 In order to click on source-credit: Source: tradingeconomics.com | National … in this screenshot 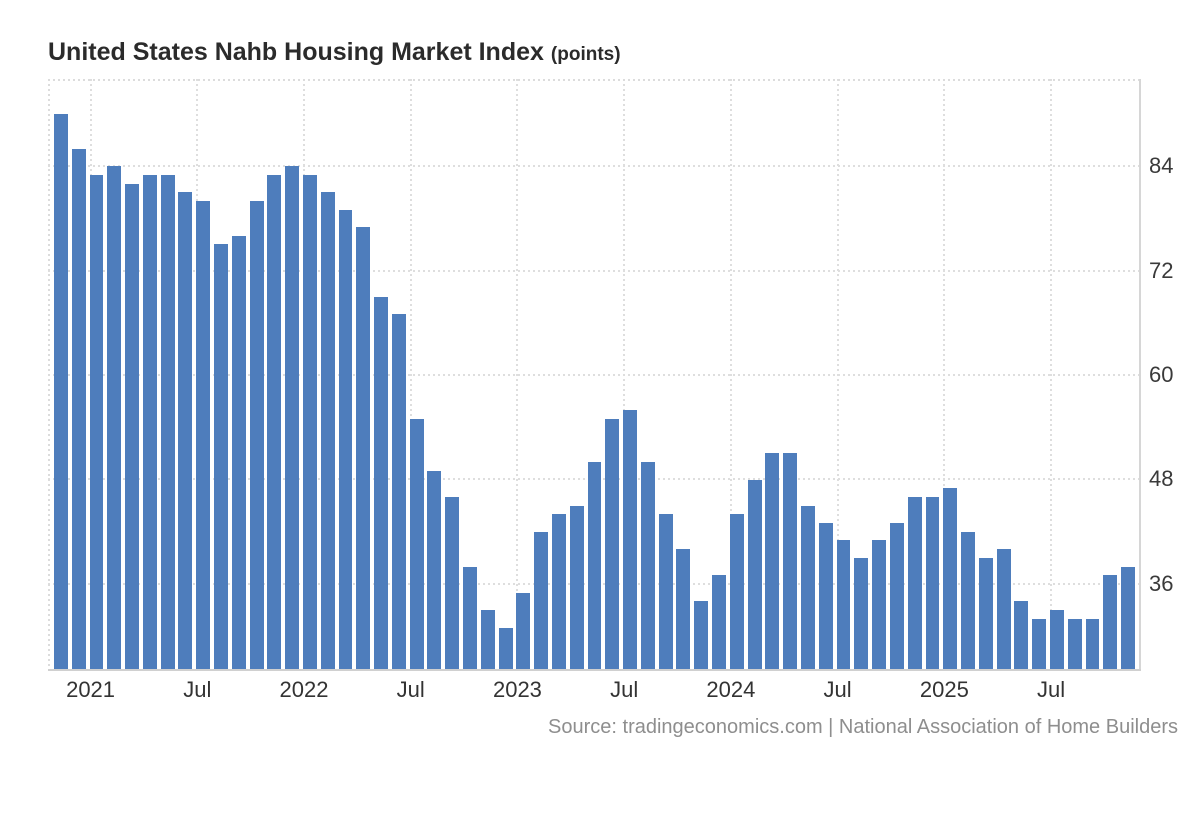, I will do `click(863, 727)`.